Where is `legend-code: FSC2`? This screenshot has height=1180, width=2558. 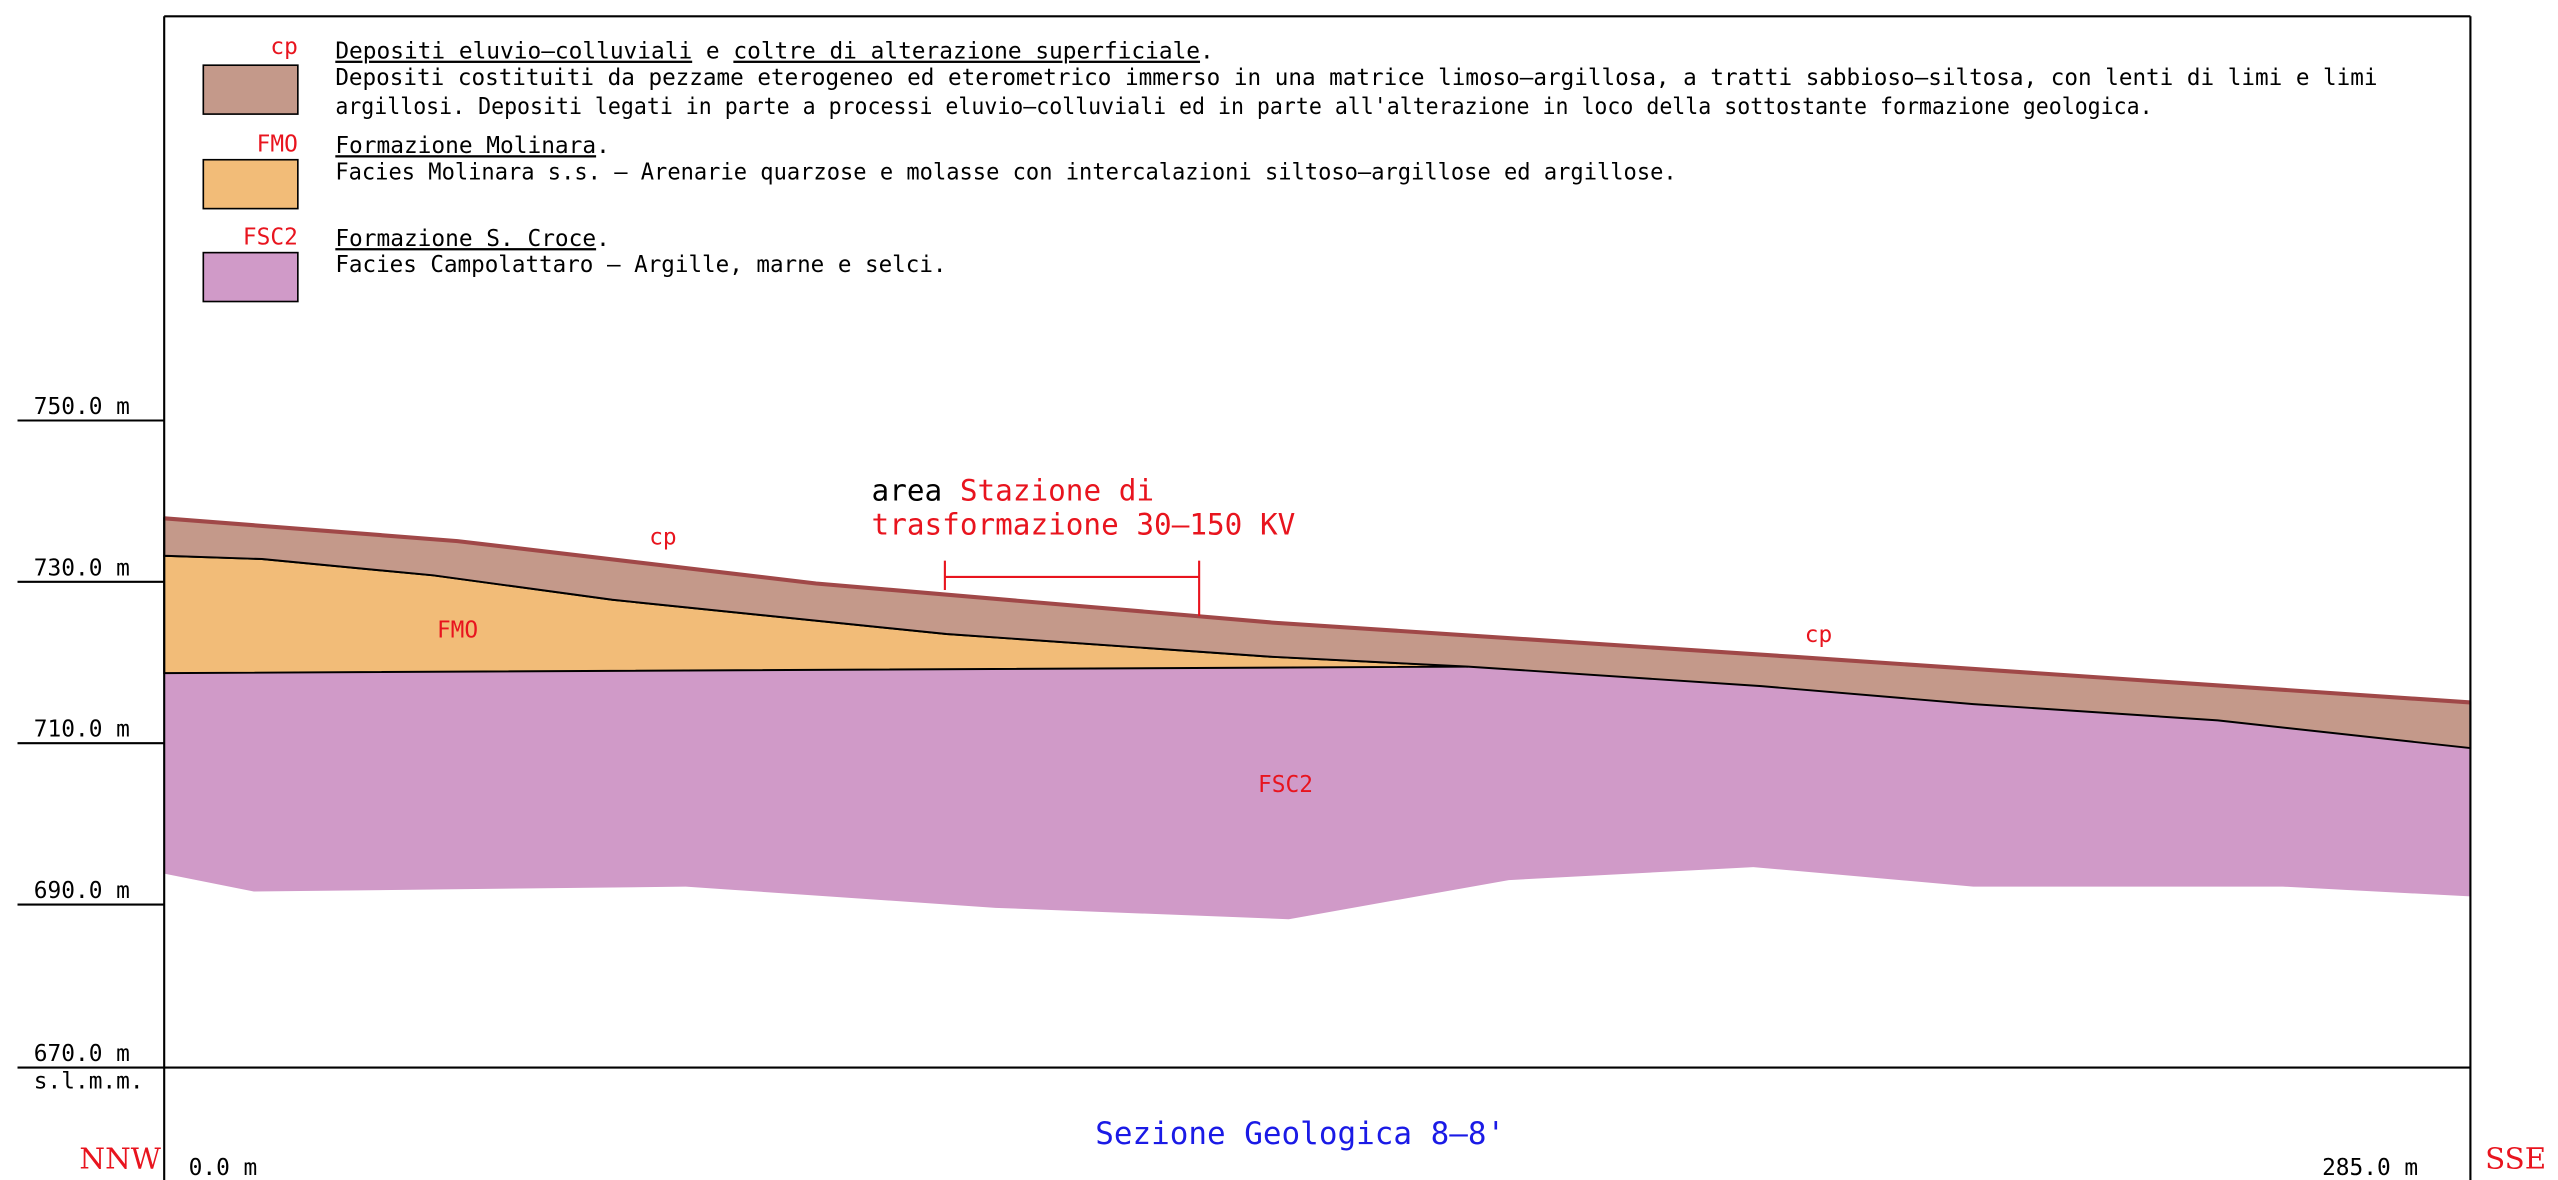
legend-code: FSC2 is located at coordinates (270, 237).